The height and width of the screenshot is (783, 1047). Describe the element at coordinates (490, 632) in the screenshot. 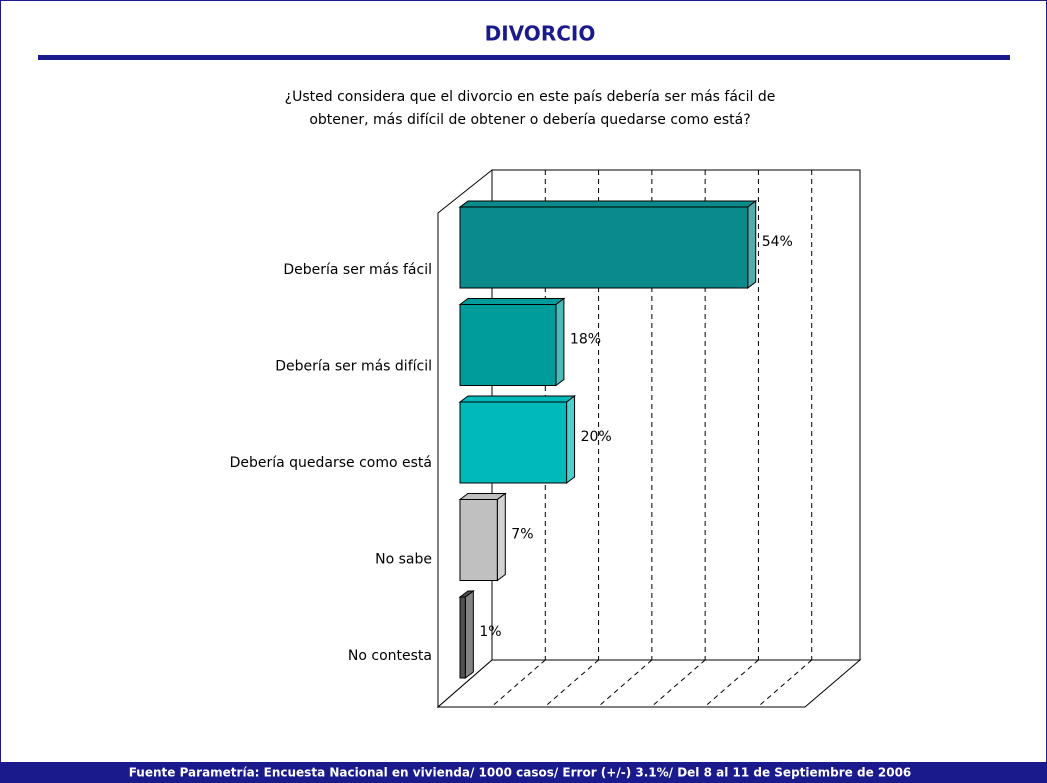

I see `data-label: 1%` at that location.